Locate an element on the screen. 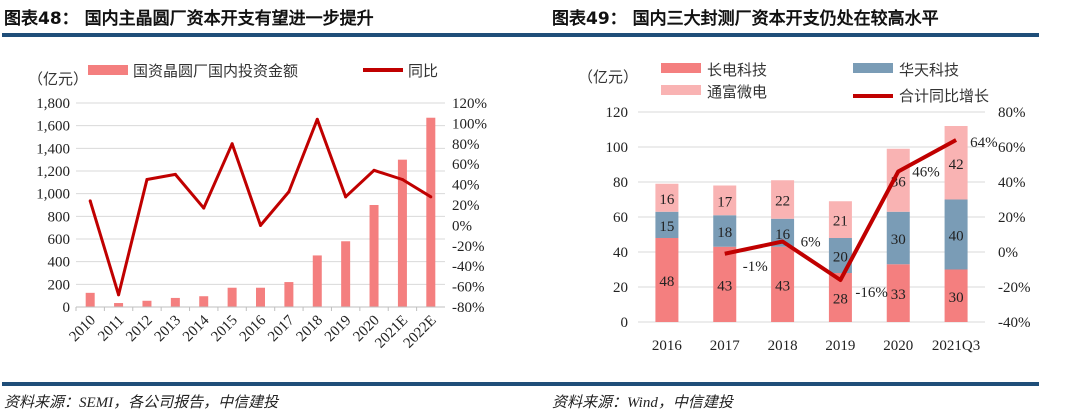 This screenshot has height=415, width=1080. bar-2012 is located at coordinates (147, 303).